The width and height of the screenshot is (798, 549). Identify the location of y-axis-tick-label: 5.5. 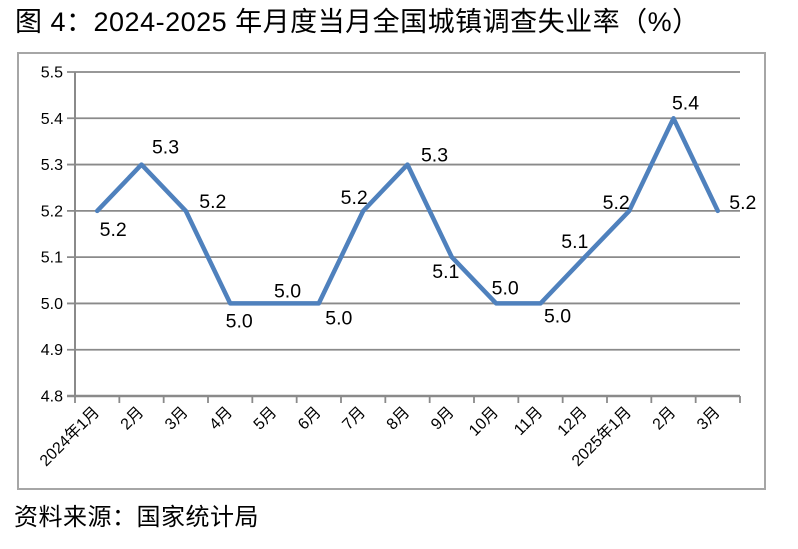
(52, 73).